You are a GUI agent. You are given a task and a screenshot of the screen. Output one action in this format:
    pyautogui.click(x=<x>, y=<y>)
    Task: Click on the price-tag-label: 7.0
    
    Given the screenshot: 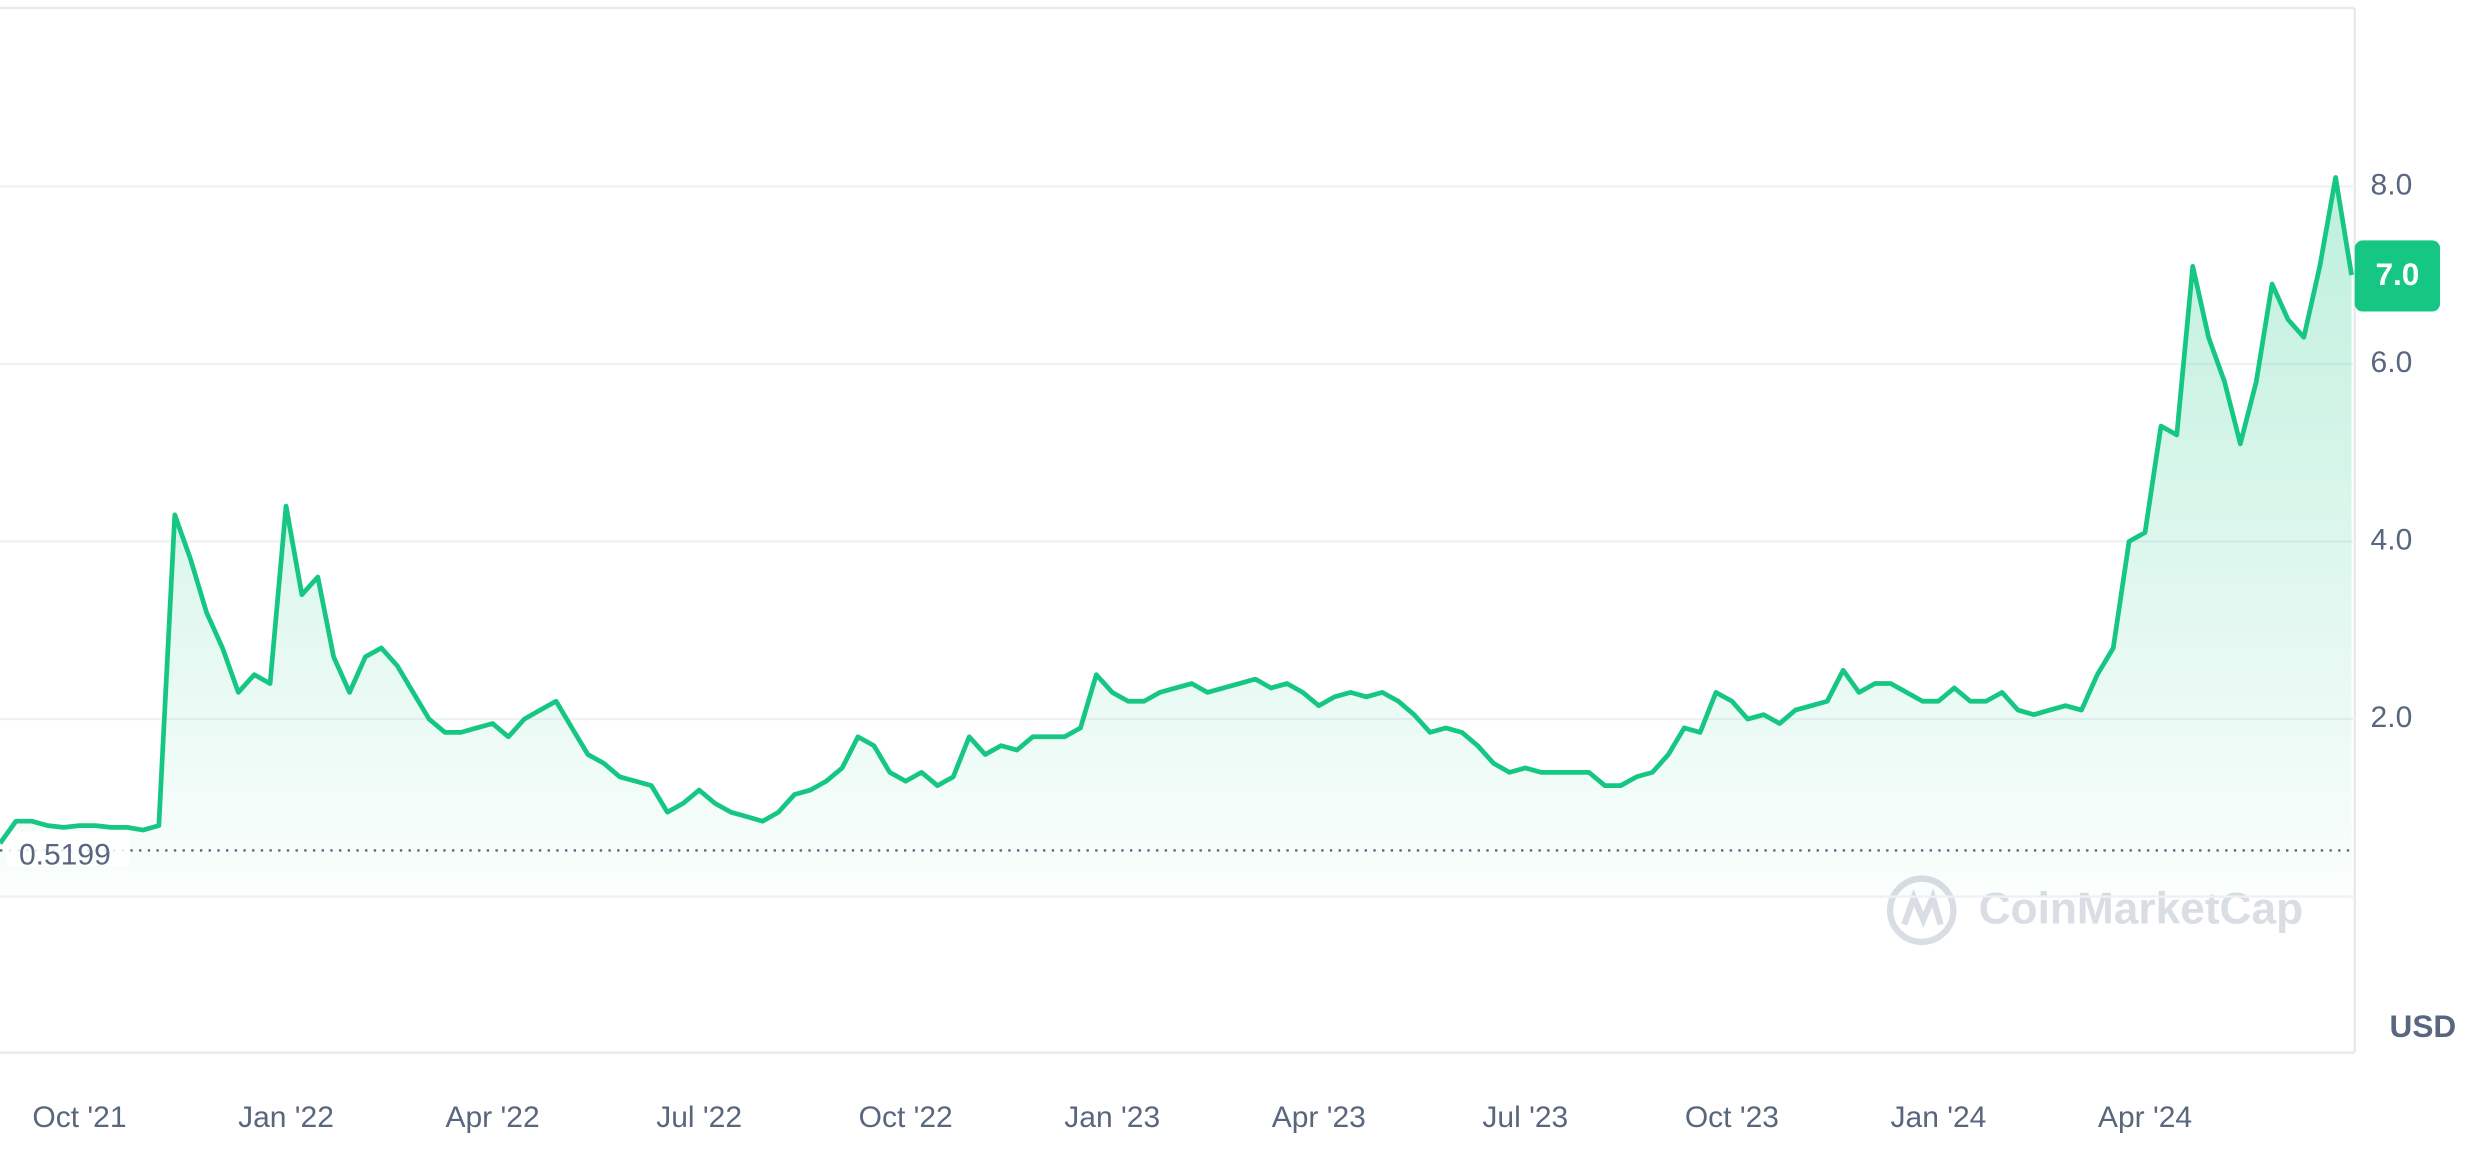 What is the action you would take?
    pyautogui.click(x=2397, y=274)
    